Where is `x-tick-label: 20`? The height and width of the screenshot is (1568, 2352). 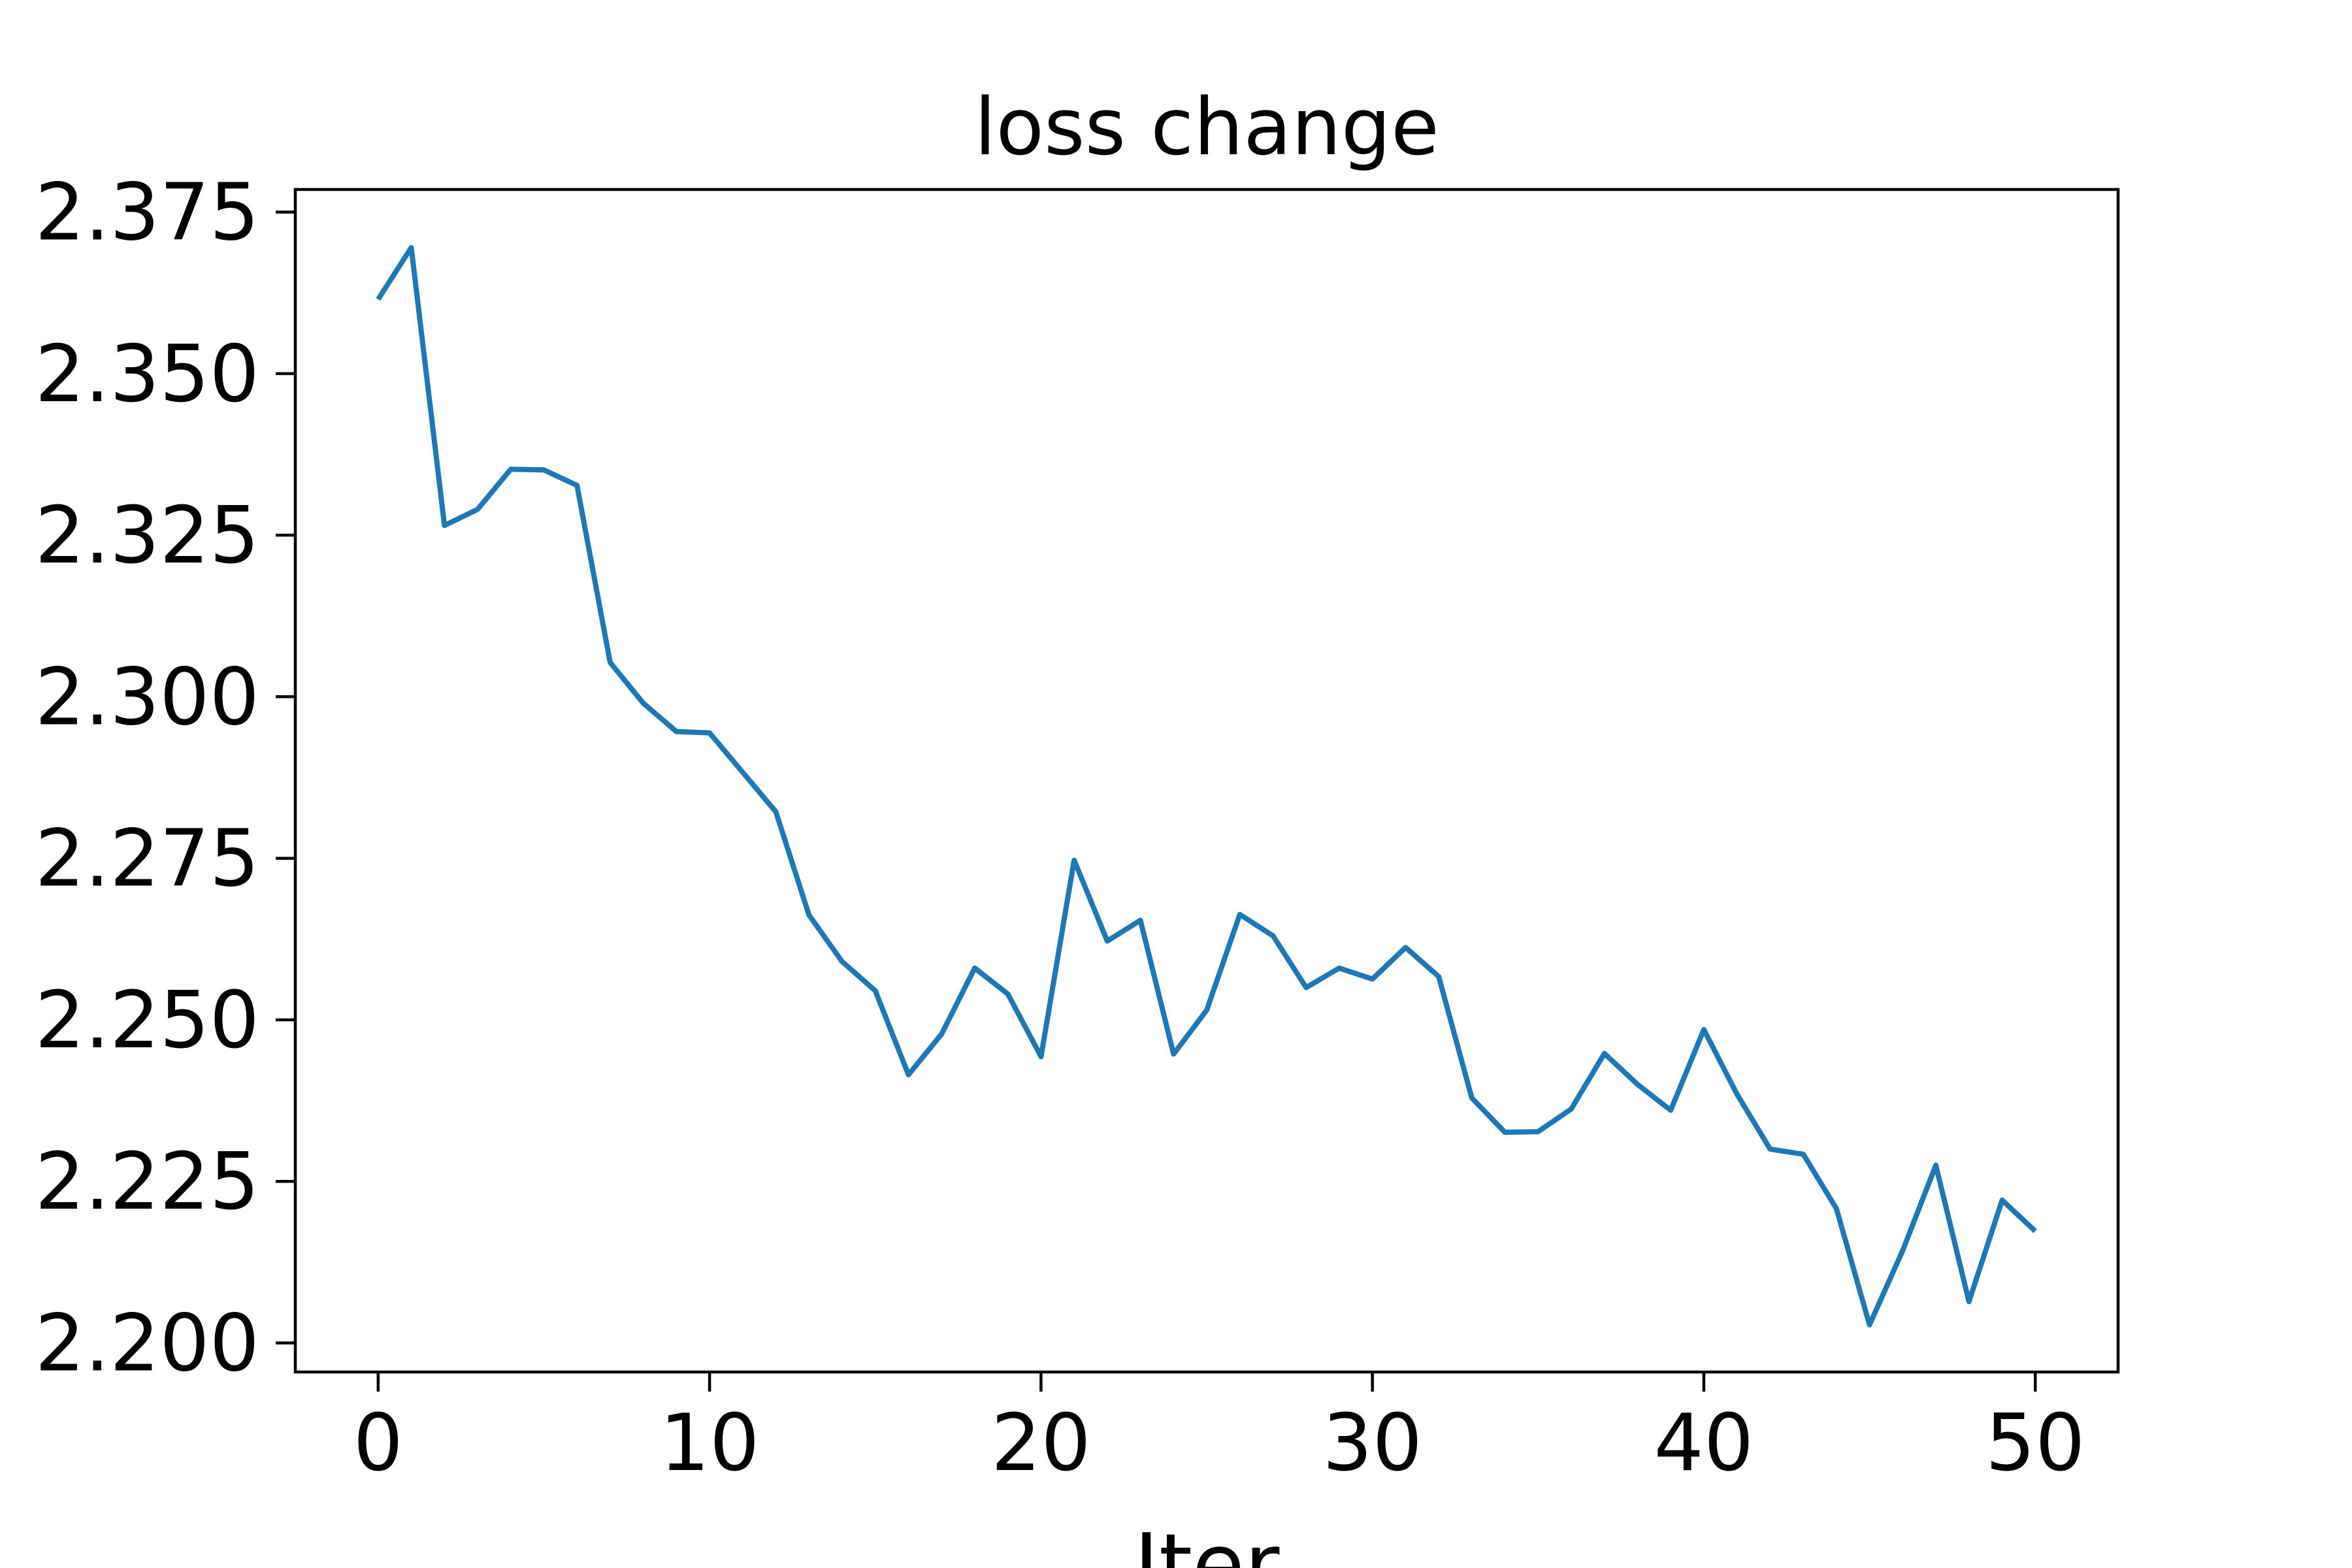
x-tick-label: 20 is located at coordinates (1041, 1443).